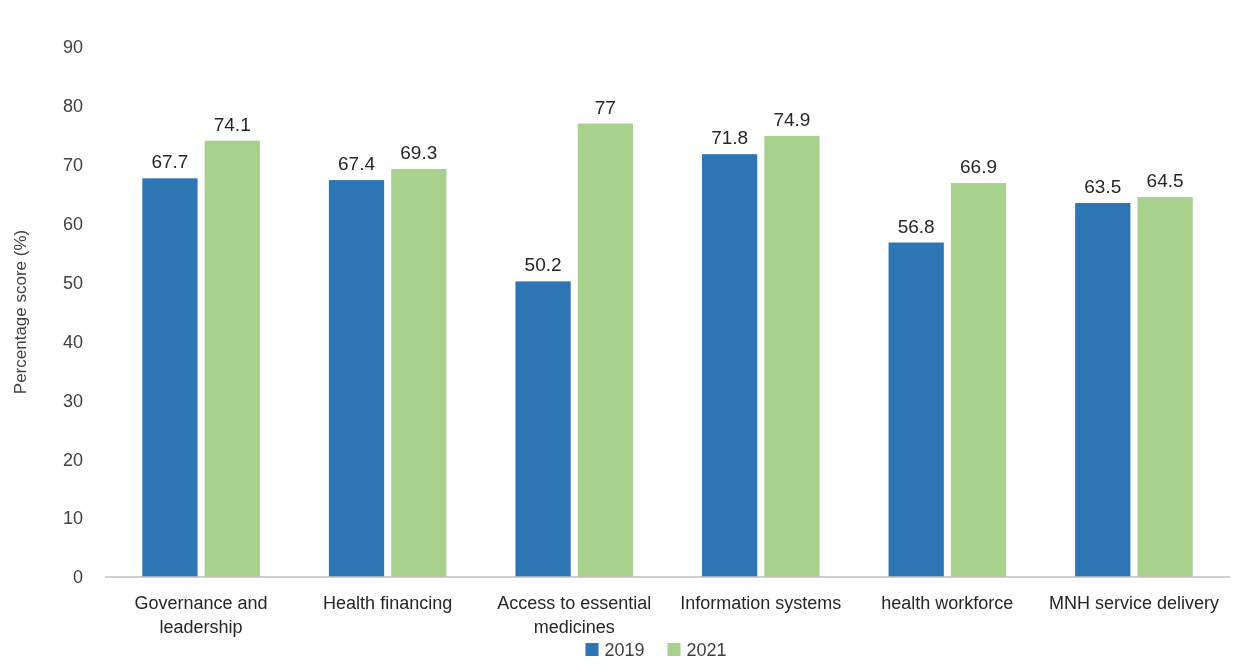 The width and height of the screenshot is (1240, 668). Describe the element at coordinates (170, 162) in the screenshot. I see `data-label: 67.7` at that location.